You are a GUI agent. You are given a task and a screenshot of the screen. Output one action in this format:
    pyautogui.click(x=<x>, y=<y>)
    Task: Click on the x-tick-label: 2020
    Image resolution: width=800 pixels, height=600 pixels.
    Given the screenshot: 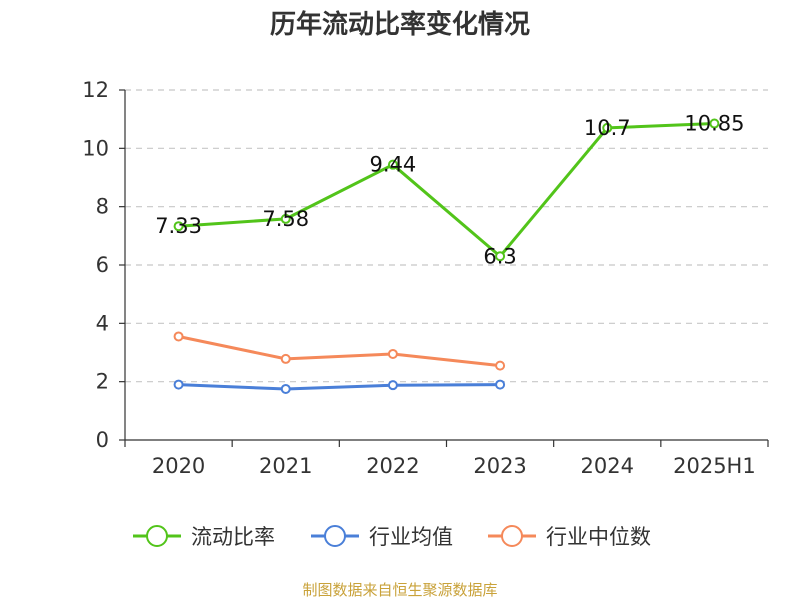 What is the action you would take?
    pyautogui.click(x=178, y=466)
    